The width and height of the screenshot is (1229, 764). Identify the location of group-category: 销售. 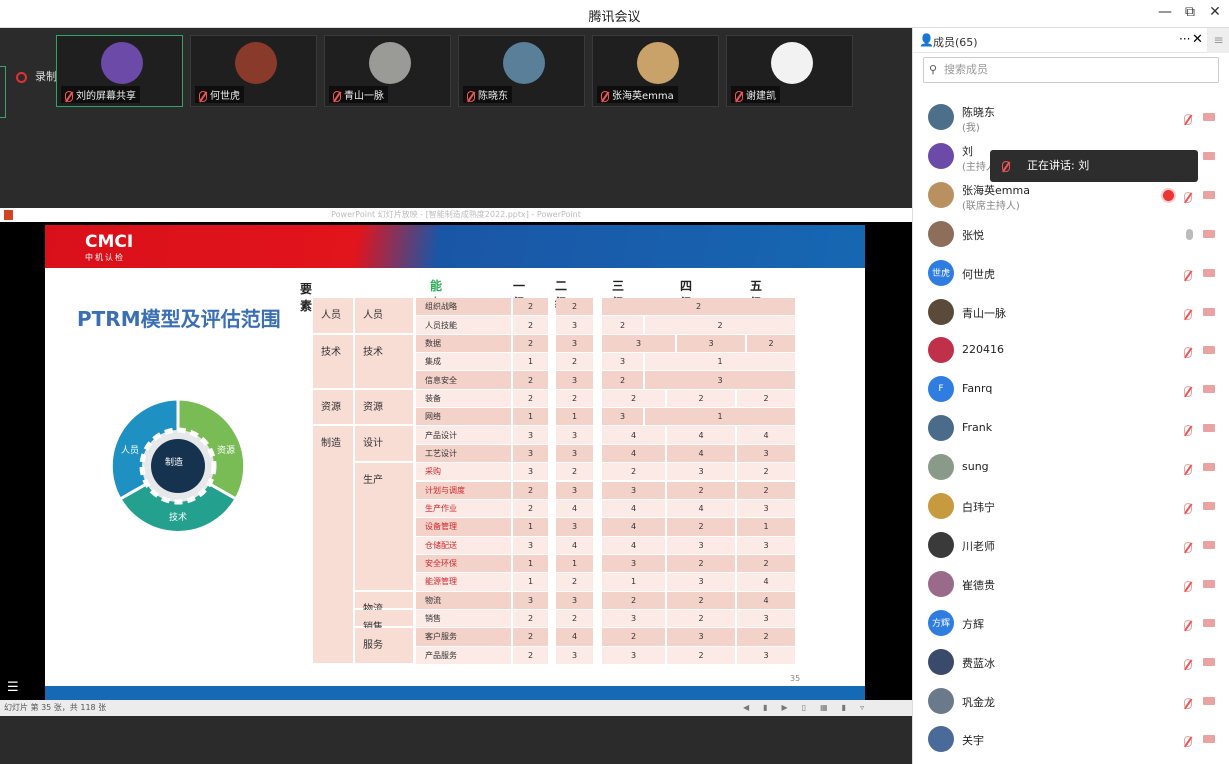
(385, 621).